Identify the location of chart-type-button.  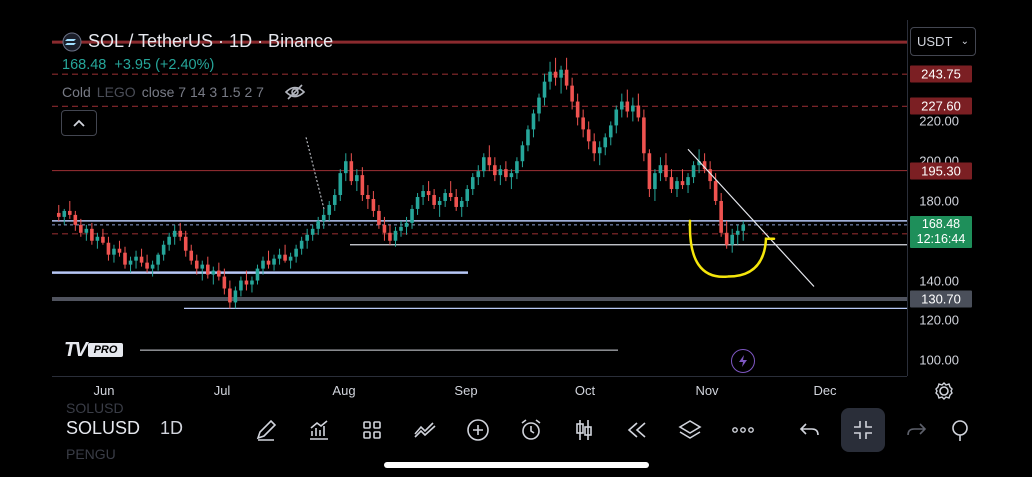
(584, 430).